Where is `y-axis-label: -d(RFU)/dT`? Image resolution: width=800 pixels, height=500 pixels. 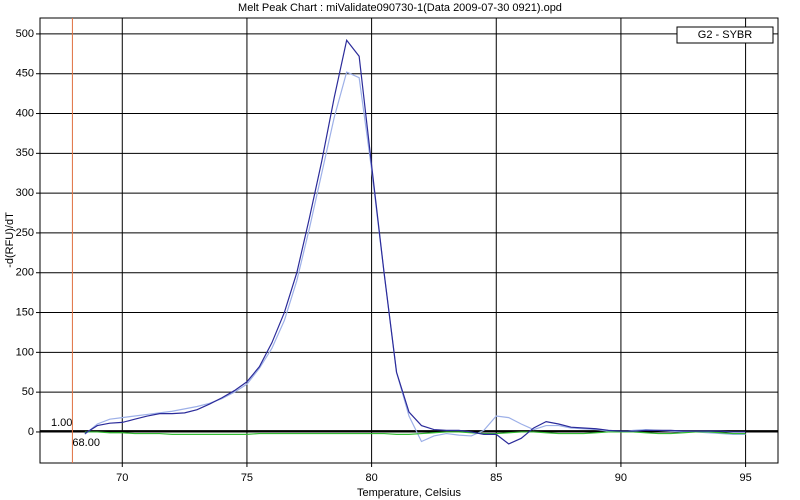
y-axis-label: -d(RFU)/dT is located at coordinates (10, 240).